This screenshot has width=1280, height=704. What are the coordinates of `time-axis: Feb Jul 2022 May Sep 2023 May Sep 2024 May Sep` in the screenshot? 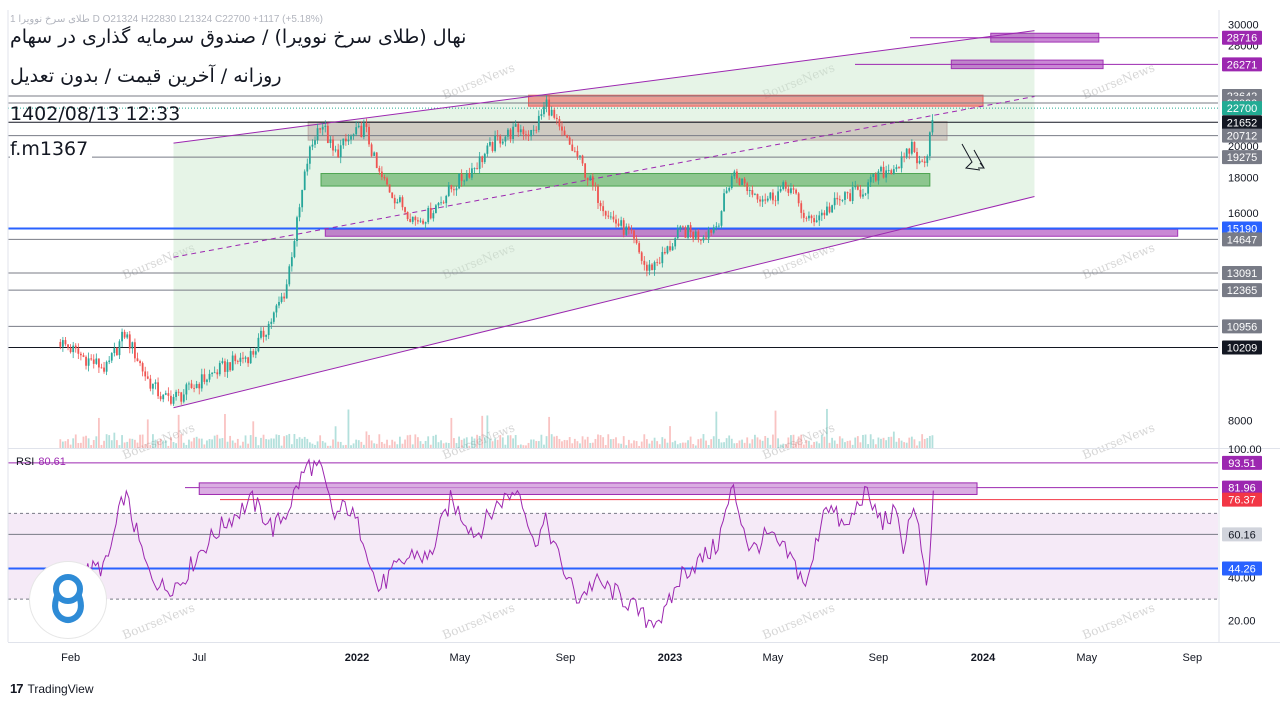 It's located at (631, 658).